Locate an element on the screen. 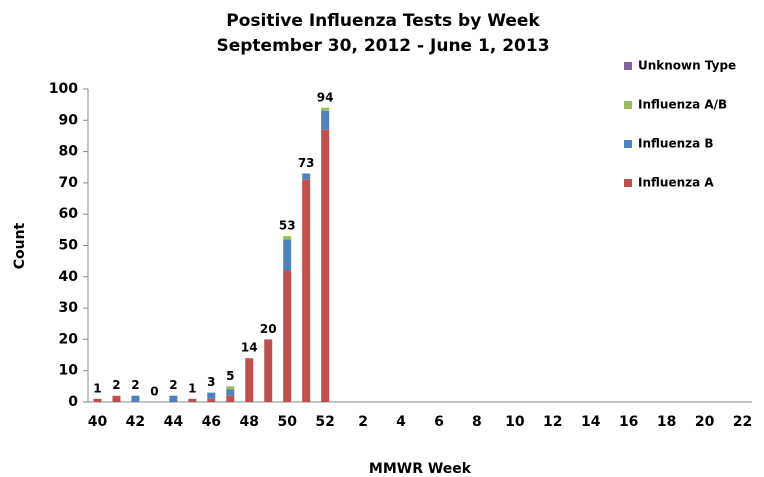 This screenshot has height=477, width=764. y-axis-title: Count is located at coordinates (20, 245).